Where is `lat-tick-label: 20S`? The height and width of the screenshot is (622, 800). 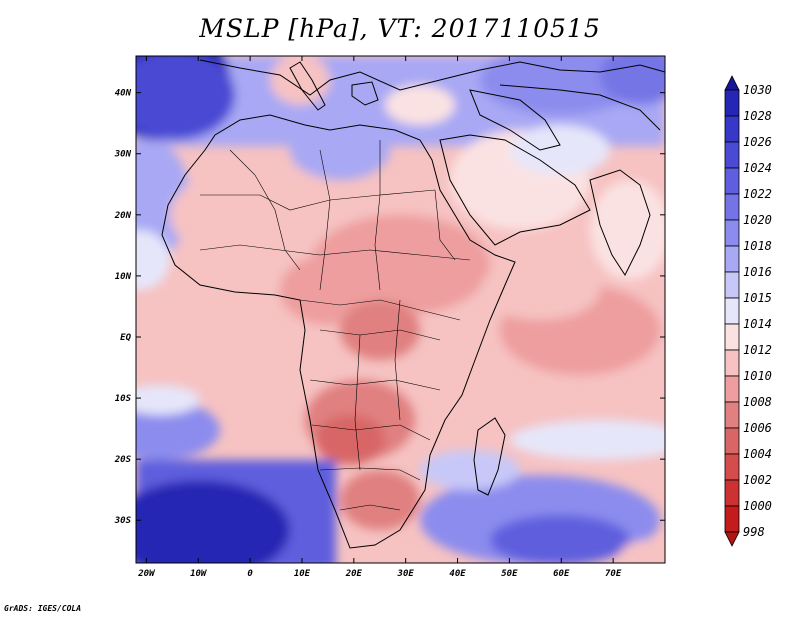 lat-tick-label: 20S is located at coordinates (123, 460).